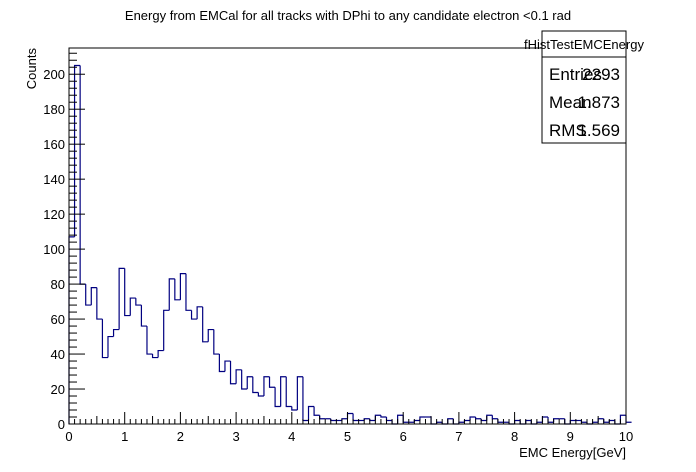  Describe the element at coordinates (575, 74) in the screenshot. I see `stats-entries-label: Entries` at that location.